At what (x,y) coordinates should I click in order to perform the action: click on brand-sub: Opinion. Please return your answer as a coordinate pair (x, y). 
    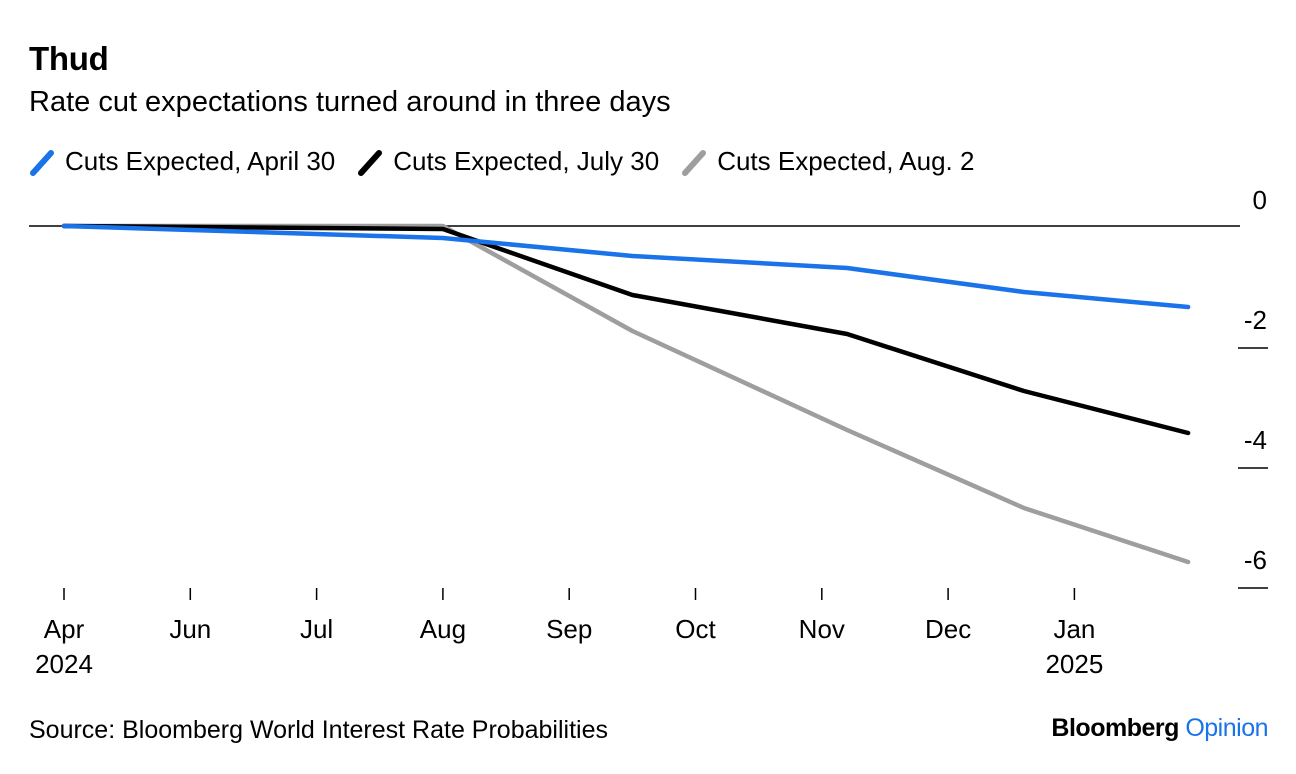
    Looking at the image, I should click on (1226, 728).